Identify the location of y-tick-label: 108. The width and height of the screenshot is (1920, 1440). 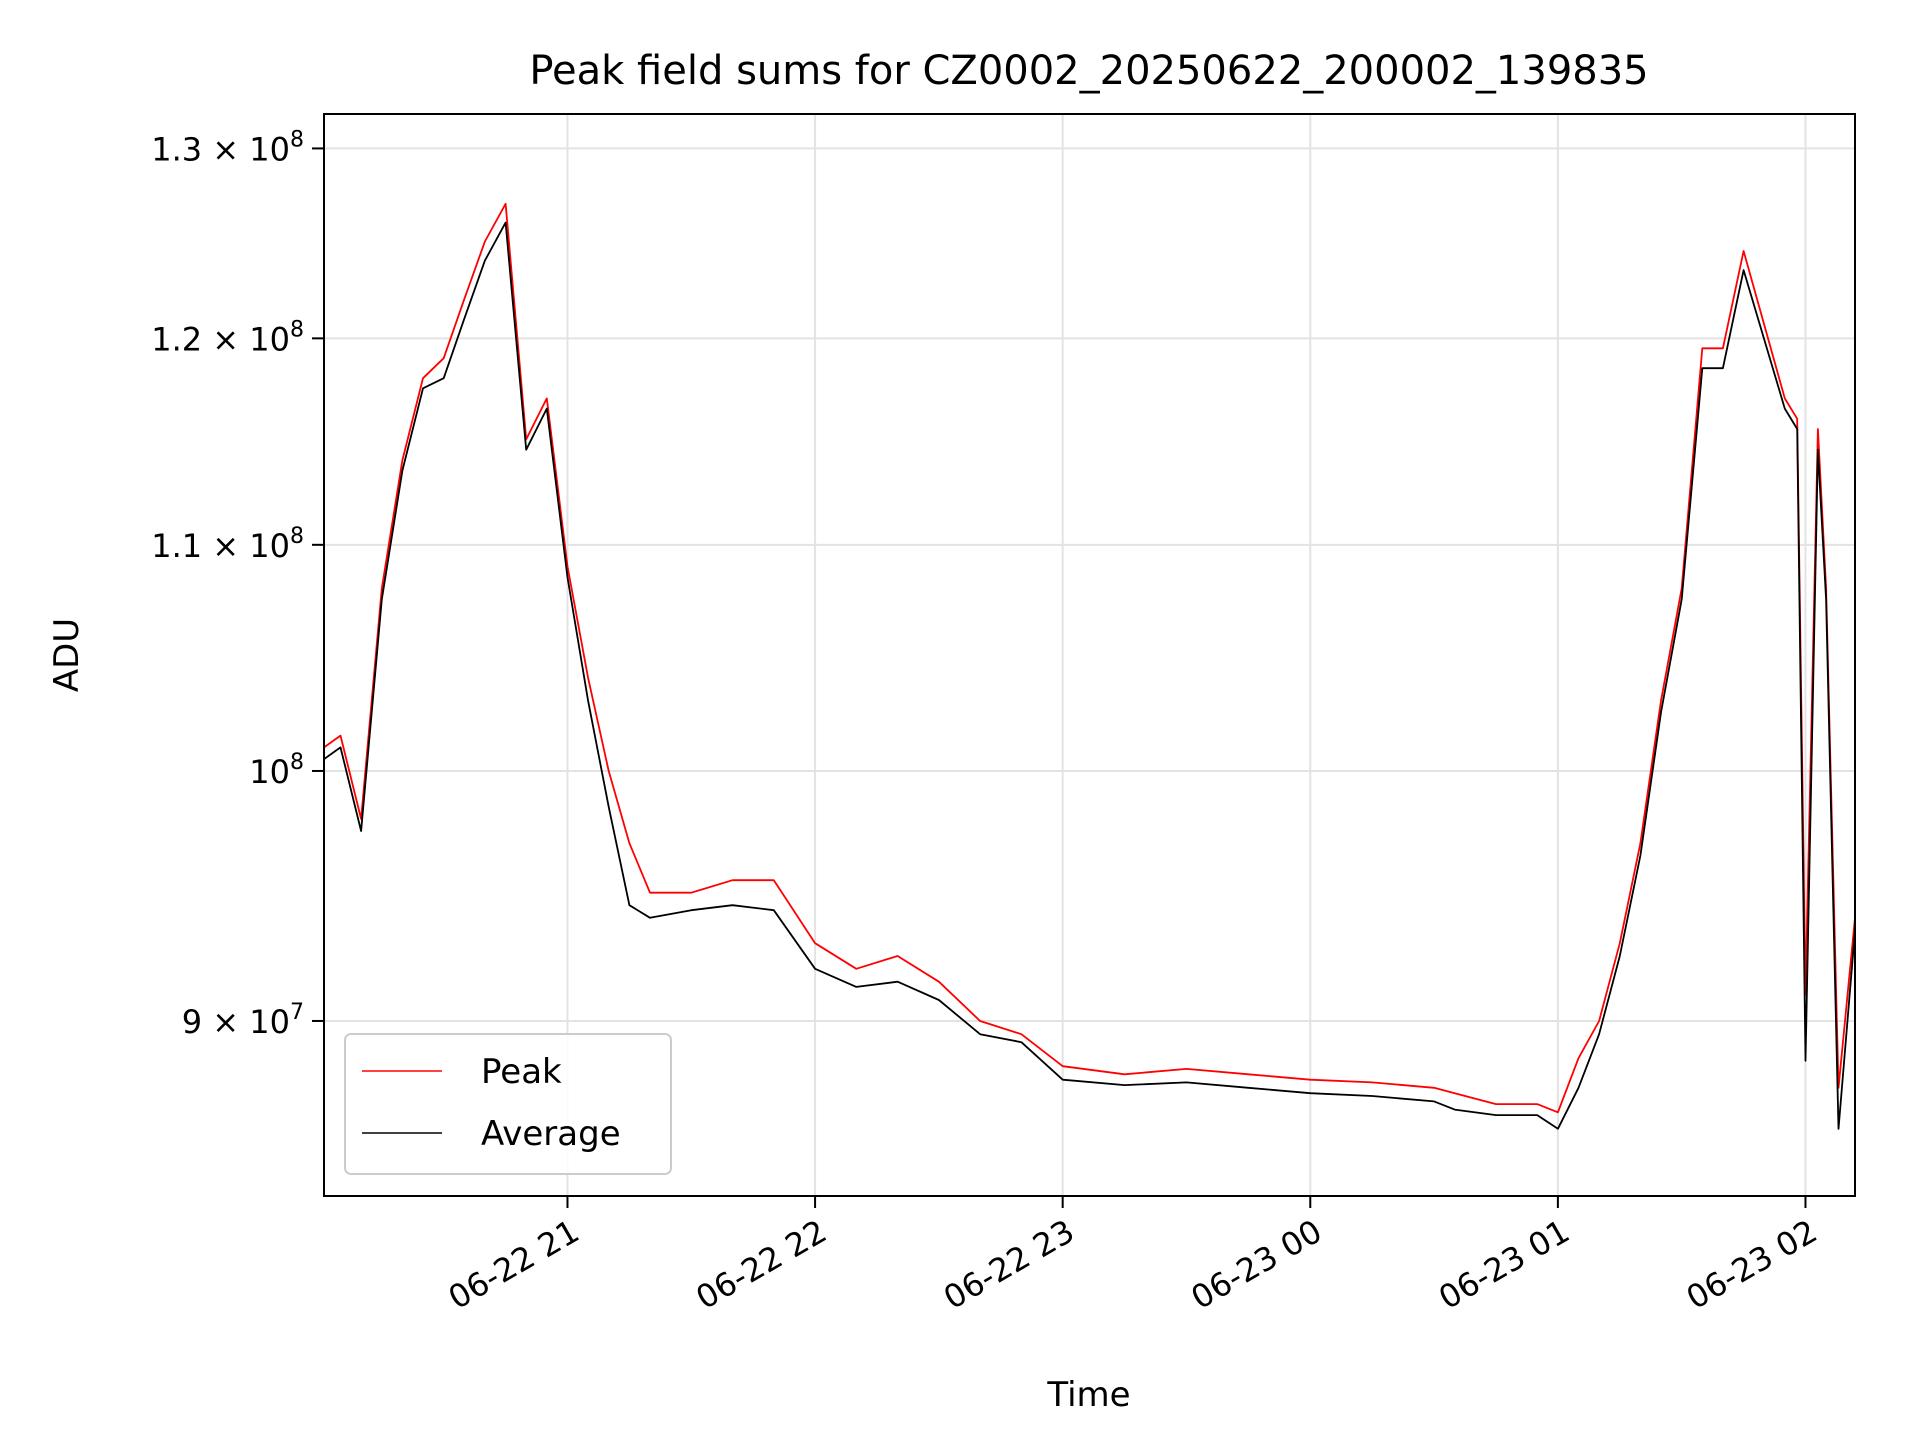
(276, 770).